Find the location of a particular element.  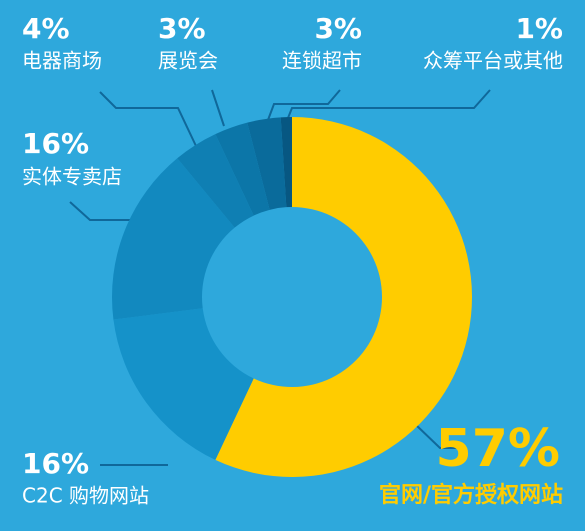

value-label: 57% is located at coordinates (498, 449).